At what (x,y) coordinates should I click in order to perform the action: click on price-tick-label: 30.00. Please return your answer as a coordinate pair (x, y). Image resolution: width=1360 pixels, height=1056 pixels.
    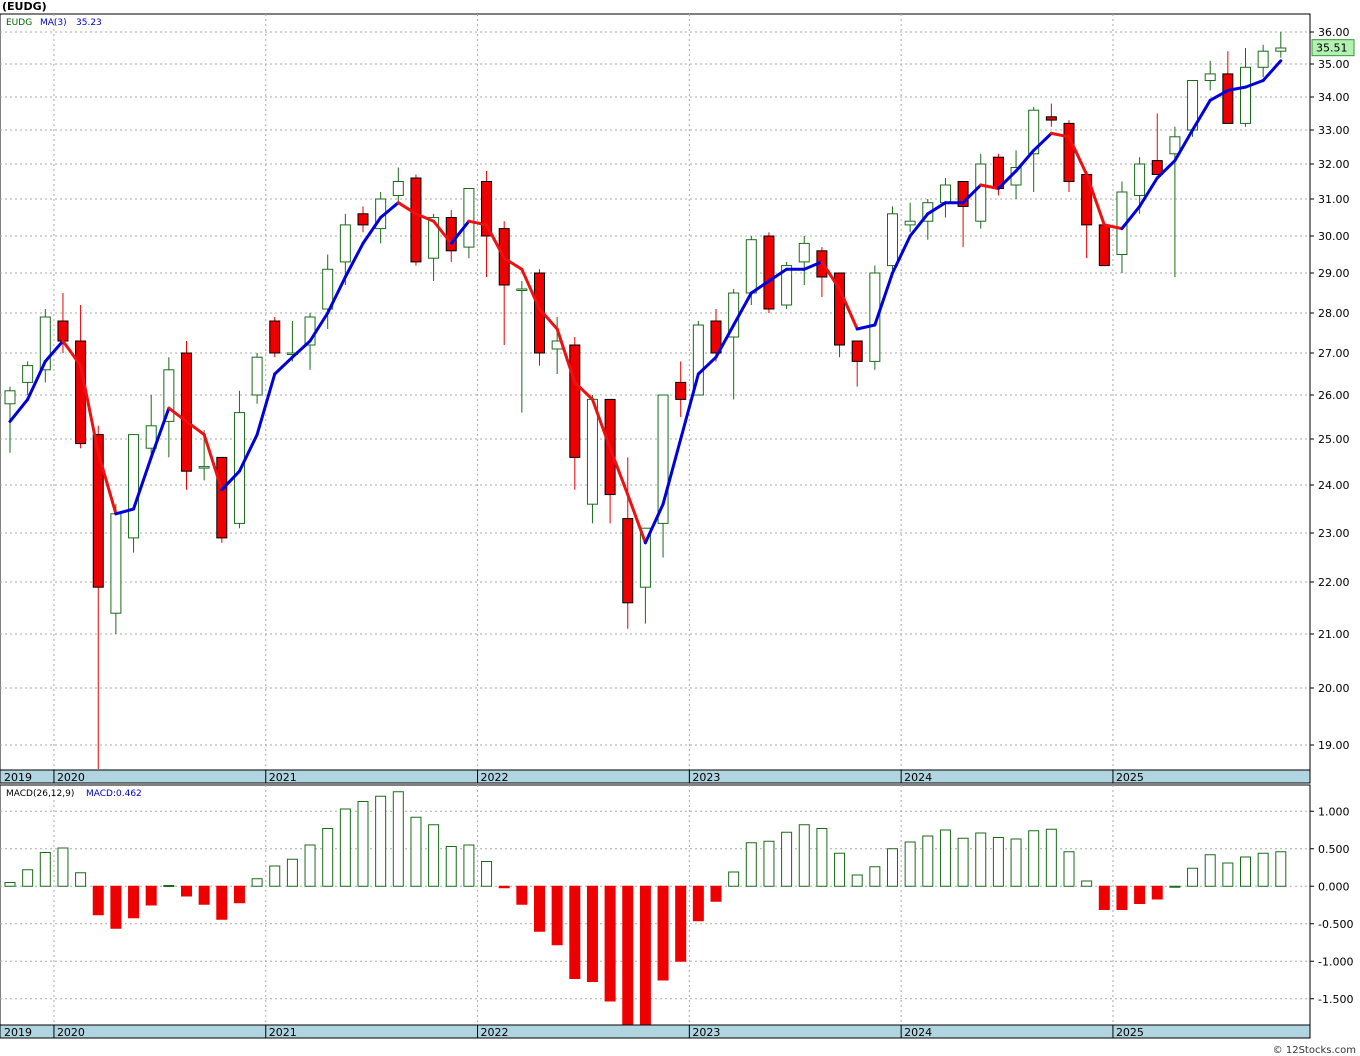
    Looking at the image, I should click on (1334, 236).